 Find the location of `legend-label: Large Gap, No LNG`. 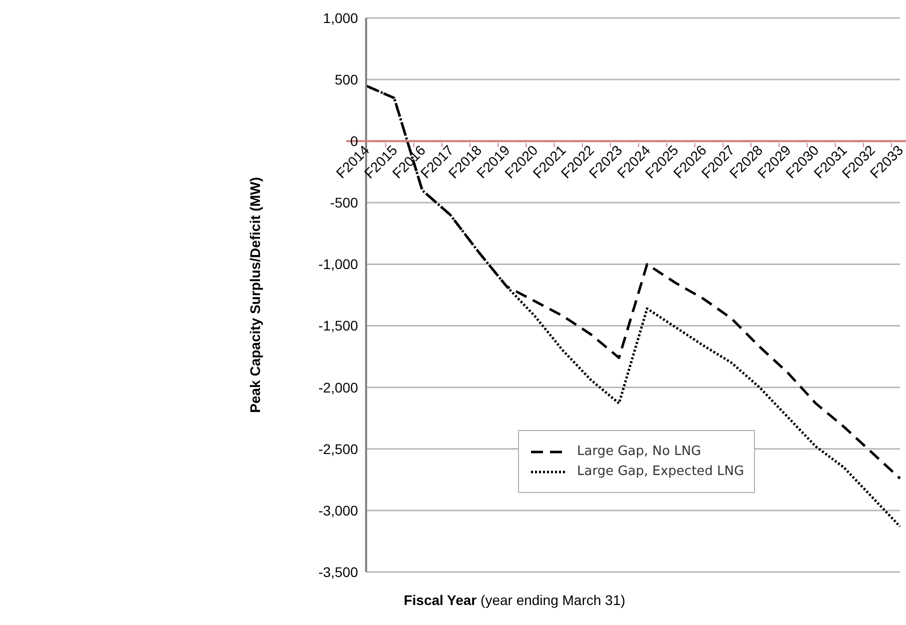

legend-label: Large Gap, No LNG is located at coordinates (639, 451).